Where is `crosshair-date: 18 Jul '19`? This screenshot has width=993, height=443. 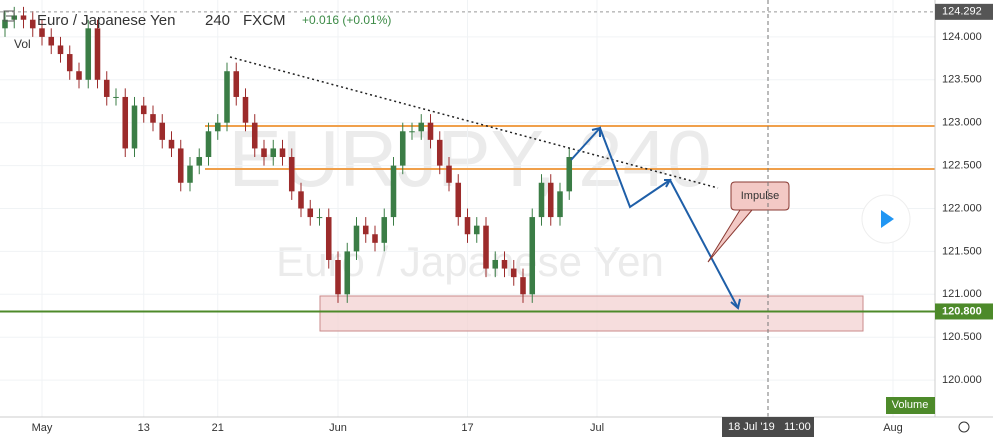
crosshair-date: 18 Jul '19 is located at coordinates (751, 427).